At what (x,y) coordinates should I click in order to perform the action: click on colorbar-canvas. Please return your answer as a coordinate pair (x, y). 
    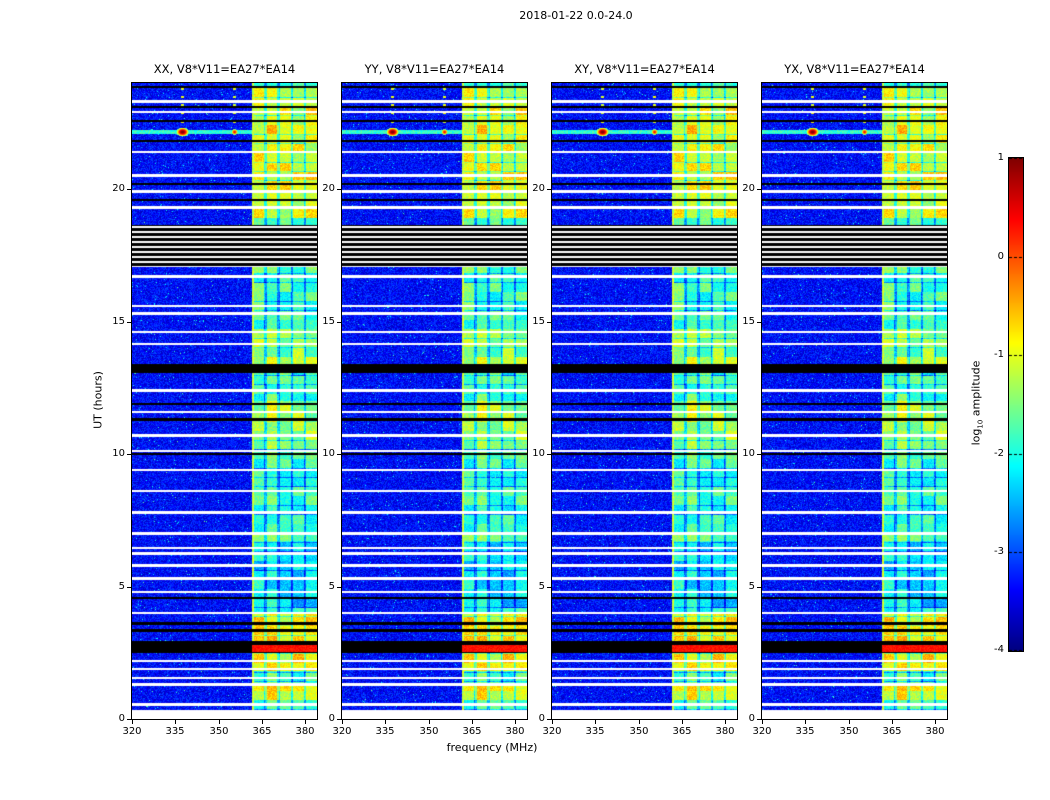
    Looking at the image, I should click on (1016, 404).